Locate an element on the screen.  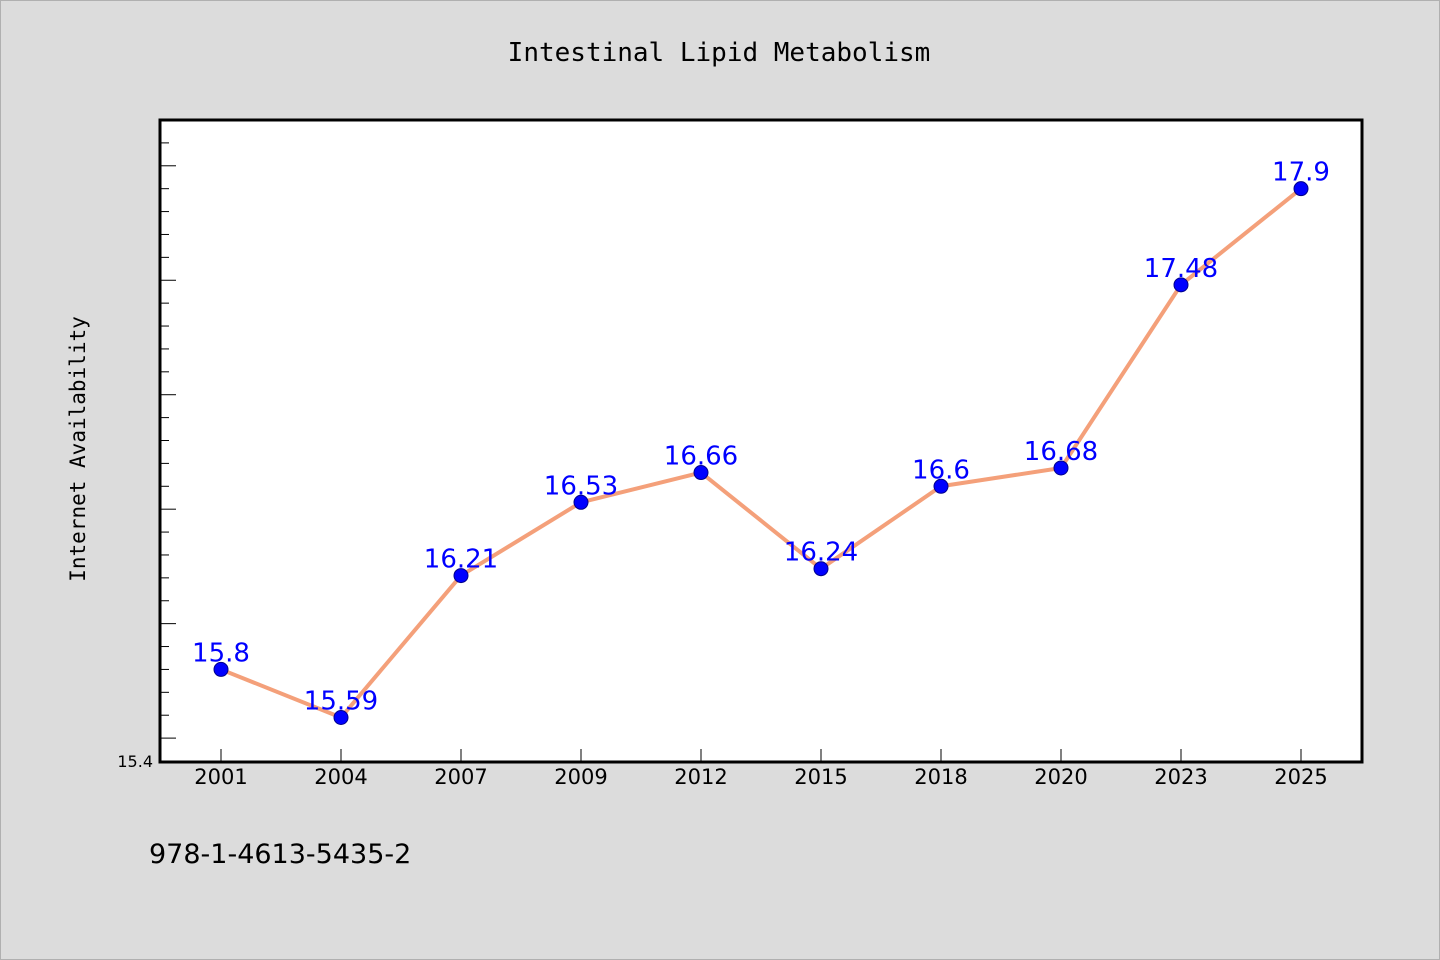
y-axis-label: Internet Availability is located at coordinates (78, 449).